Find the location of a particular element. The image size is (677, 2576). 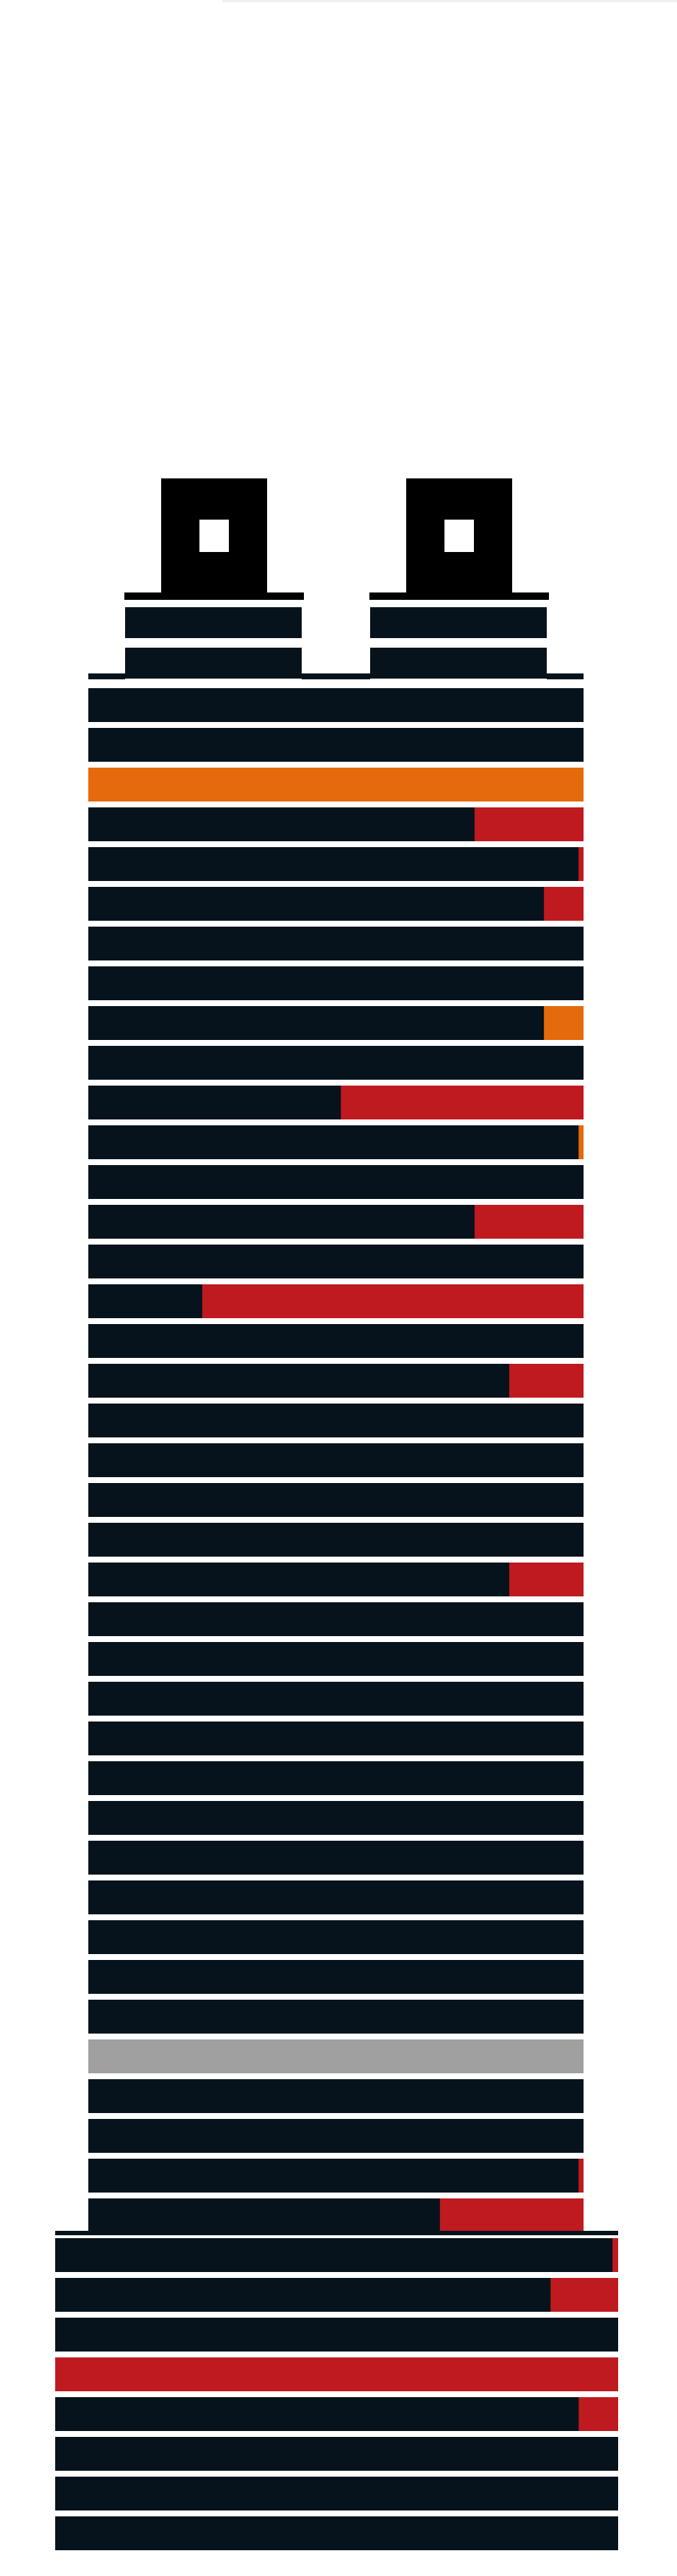

base-ledge is located at coordinates (337, 2233).